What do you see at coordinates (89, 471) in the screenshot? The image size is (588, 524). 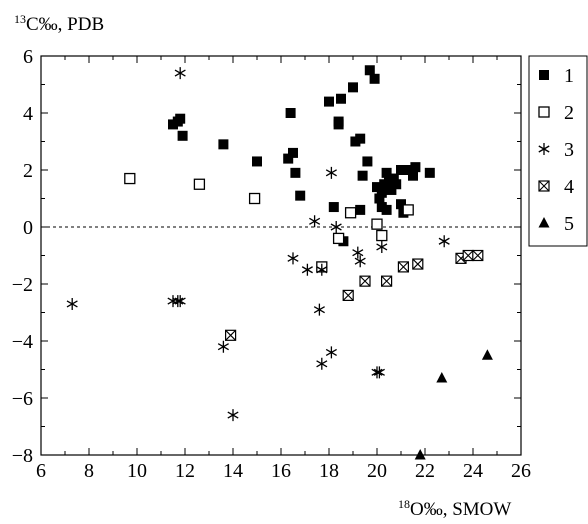 I see `x-tick-label: 8` at bounding box center [89, 471].